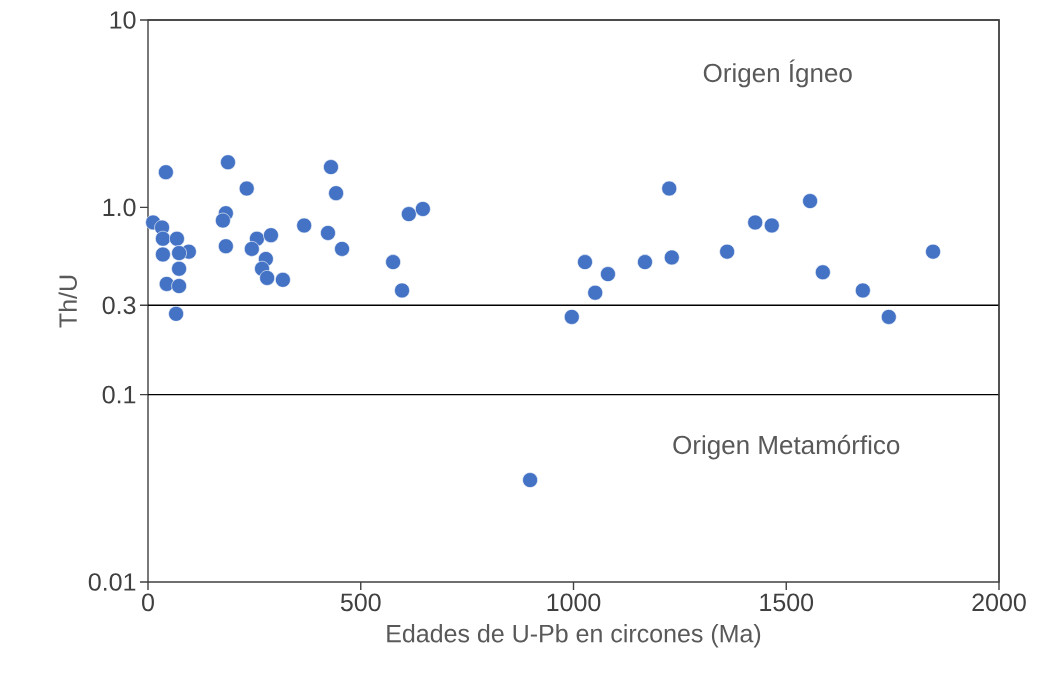  Describe the element at coordinates (574, 636) in the screenshot. I see `x-axis-title: Edades de U-Pb en circones (Ma)` at that location.